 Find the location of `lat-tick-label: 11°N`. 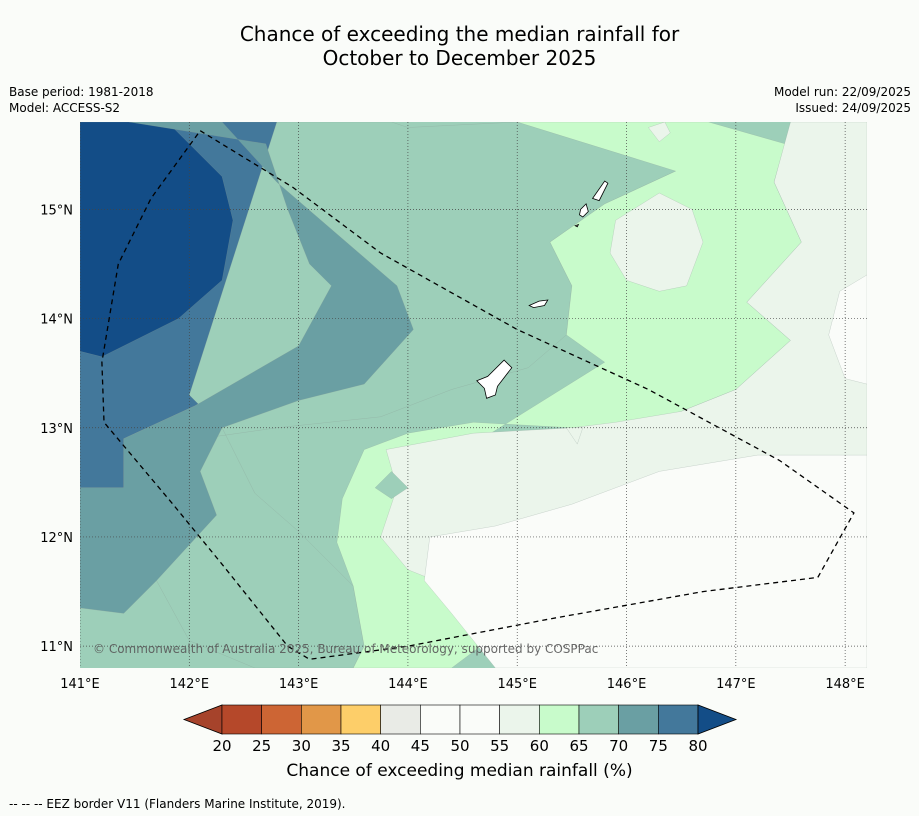

lat-tick-label: 11°N is located at coordinates (56, 647).